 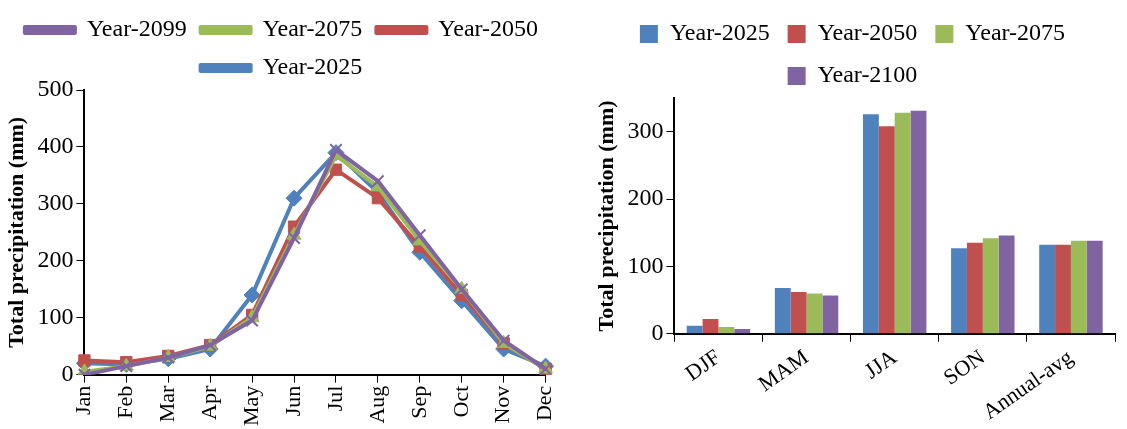 I want to click on x-tick-label: Mar, so click(x=167, y=404).